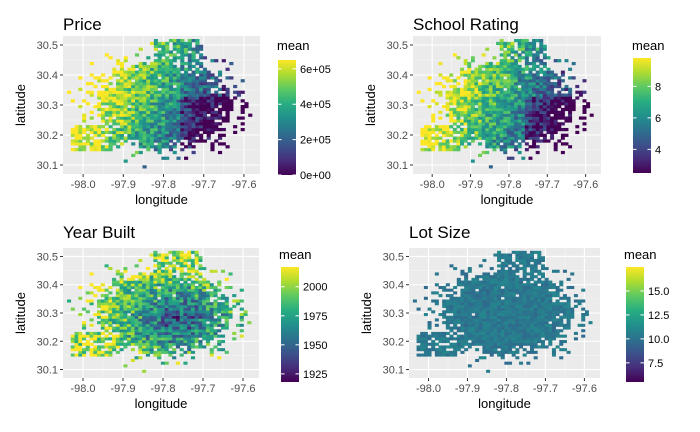 The width and height of the screenshot is (700, 432). Describe the element at coordinates (504, 403) in the screenshot. I see `x-axis-label: longitude` at that location.